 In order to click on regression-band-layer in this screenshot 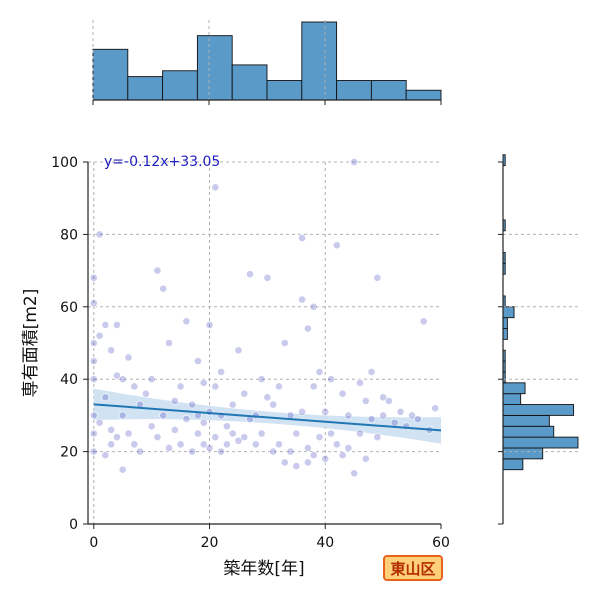, I will do `click(267, 416)`.